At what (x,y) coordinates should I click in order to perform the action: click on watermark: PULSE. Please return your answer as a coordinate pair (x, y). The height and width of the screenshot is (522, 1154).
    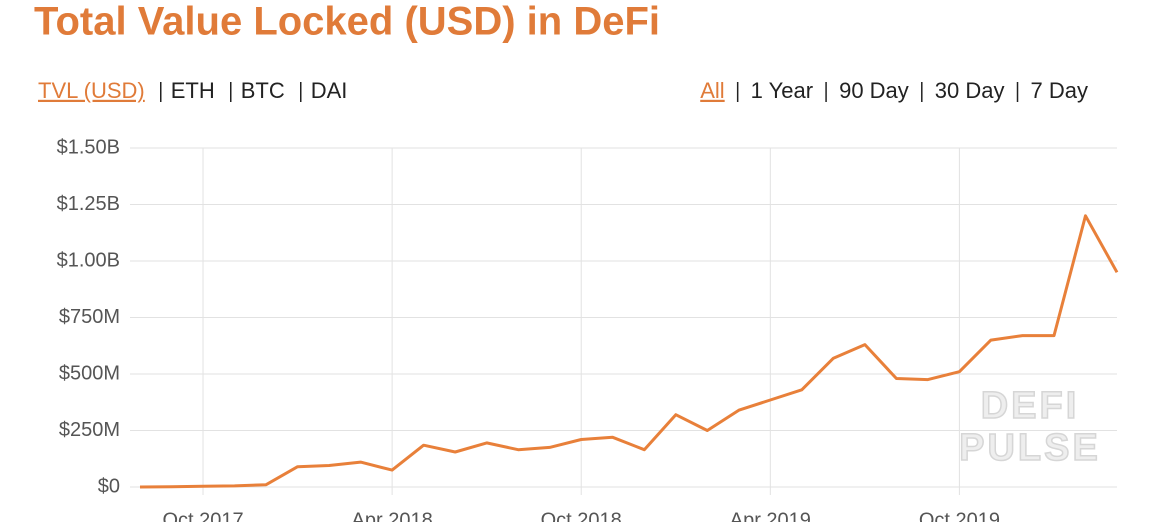
    Looking at the image, I should click on (1030, 448).